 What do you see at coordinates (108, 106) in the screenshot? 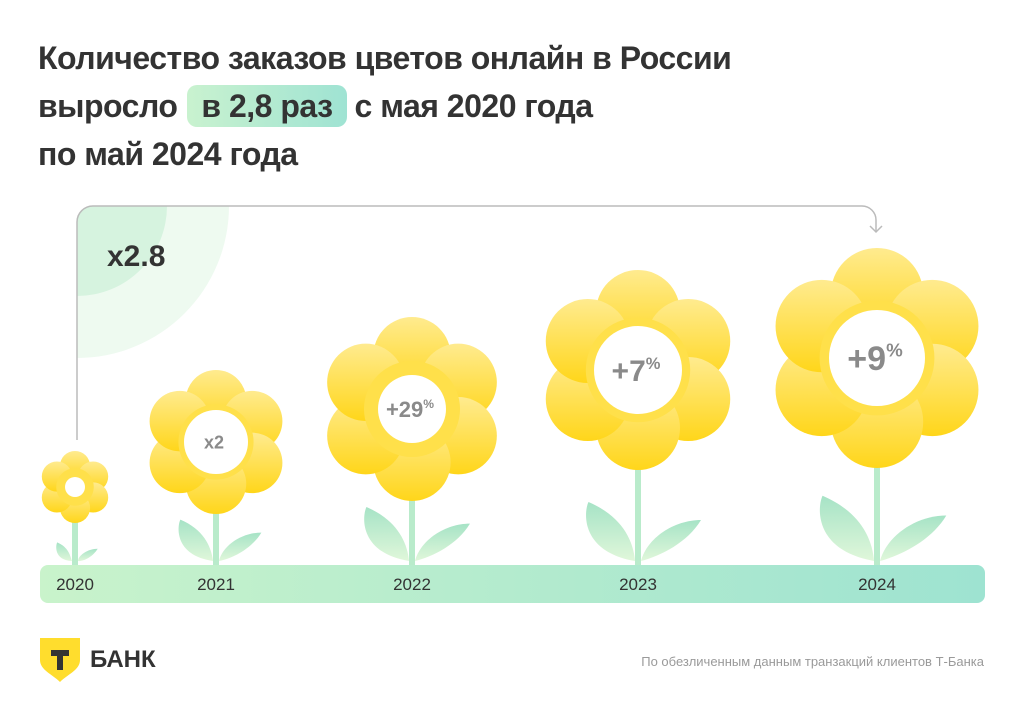
I see `title-pre: выросло` at bounding box center [108, 106].